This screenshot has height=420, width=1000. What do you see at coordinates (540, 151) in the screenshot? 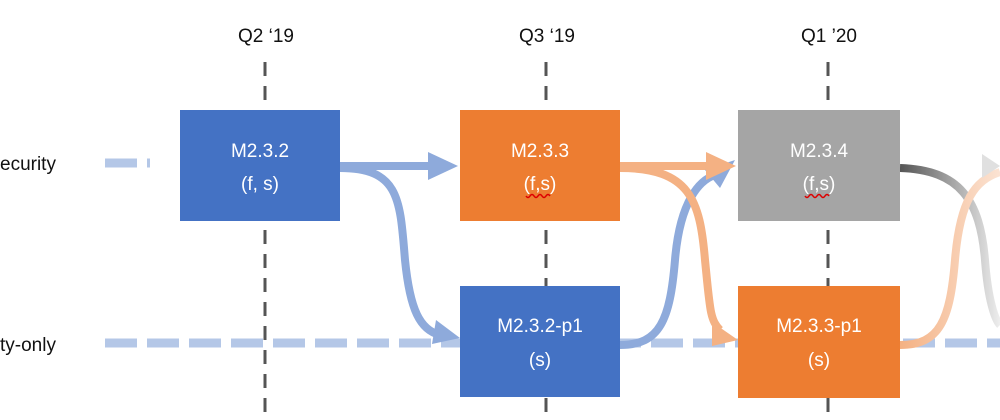
I see `release-title: M2.3.3` at bounding box center [540, 151].